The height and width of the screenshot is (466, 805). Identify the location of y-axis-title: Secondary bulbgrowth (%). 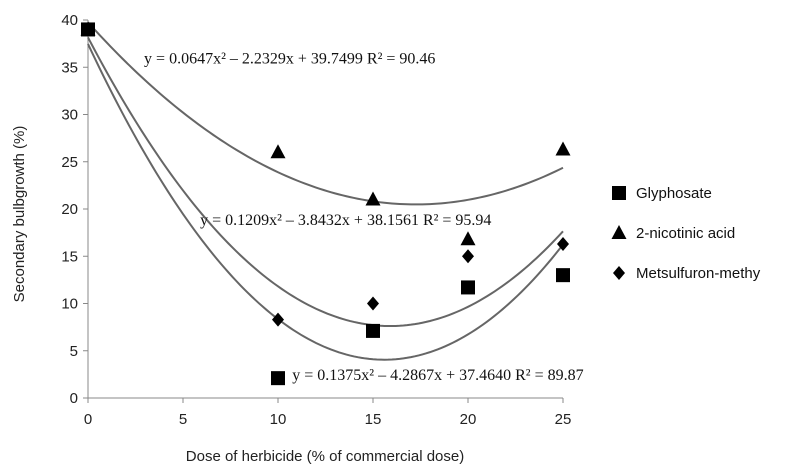
(19, 214).